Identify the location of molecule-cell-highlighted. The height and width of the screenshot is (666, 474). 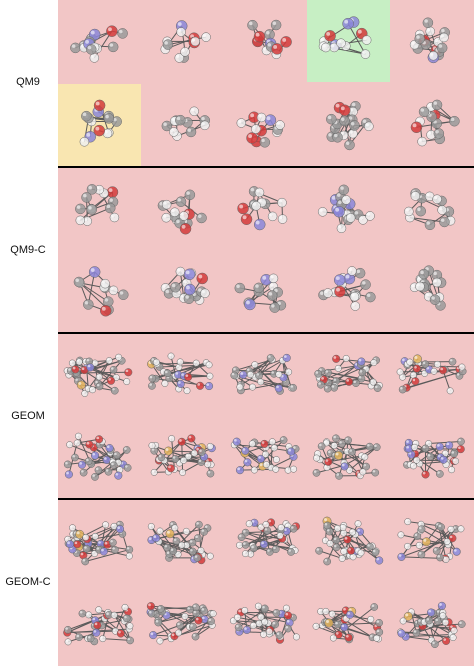
(99, 125).